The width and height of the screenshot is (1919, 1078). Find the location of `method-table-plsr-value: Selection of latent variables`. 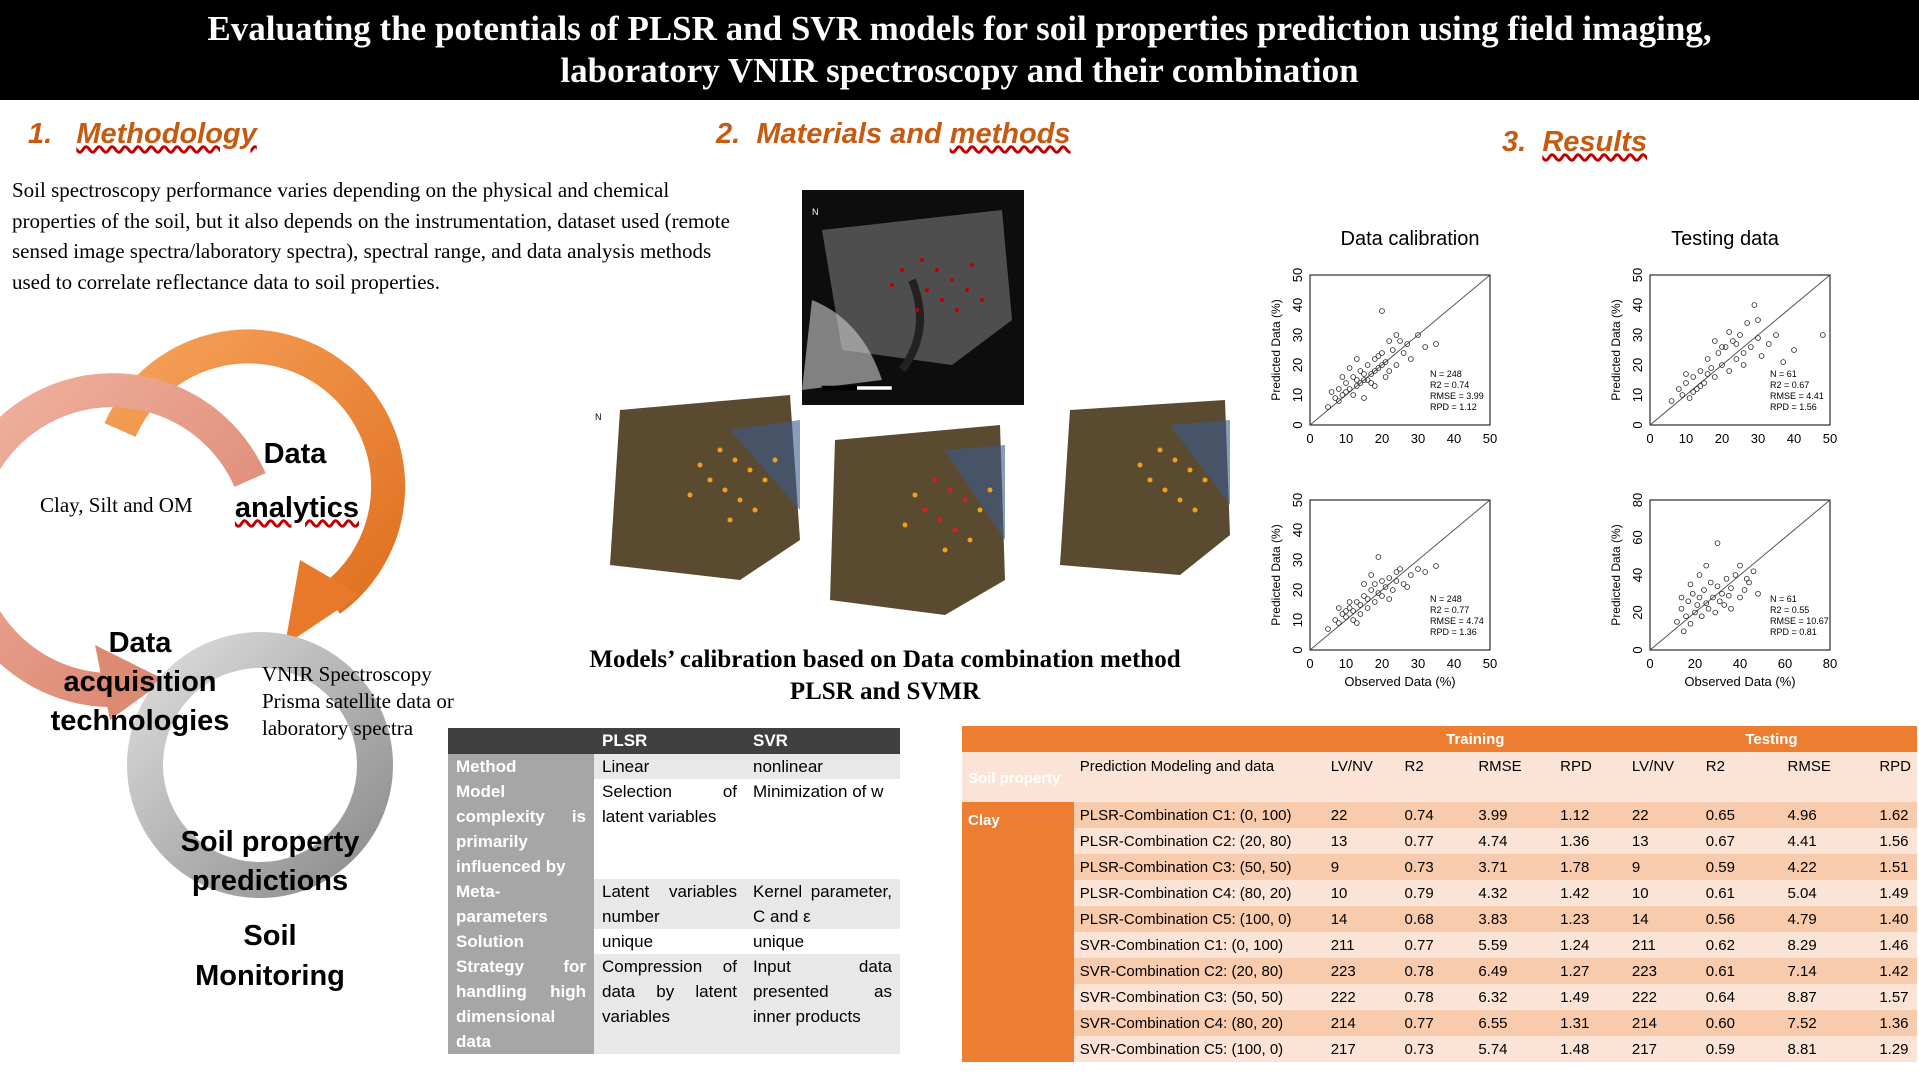

method-table-plsr-value: Selection of latent variables is located at coordinates (669, 804).